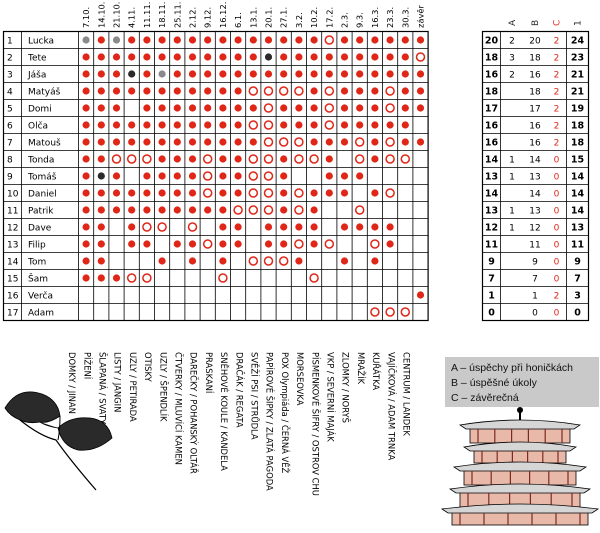 This screenshot has width=600, height=533. What do you see at coordinates (40, 110) in the screenshot?
I see `player-name: Domi` at bounding box center [40, 110].